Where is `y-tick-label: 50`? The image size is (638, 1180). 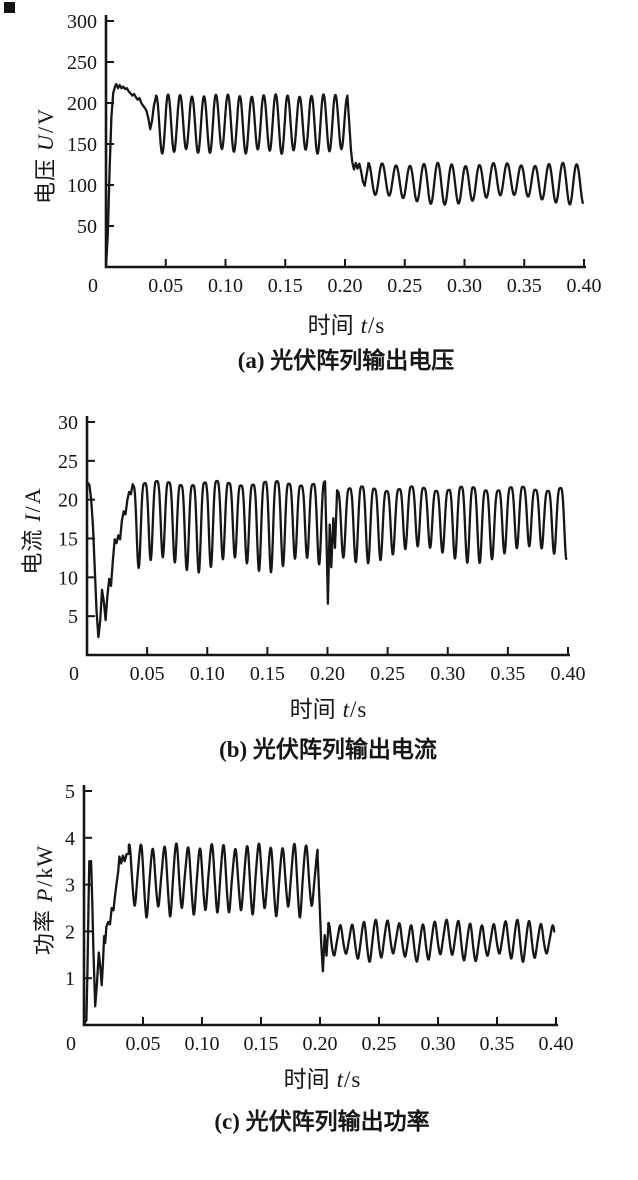 y-tick-label: 50 is located at coordinates (87, 227).